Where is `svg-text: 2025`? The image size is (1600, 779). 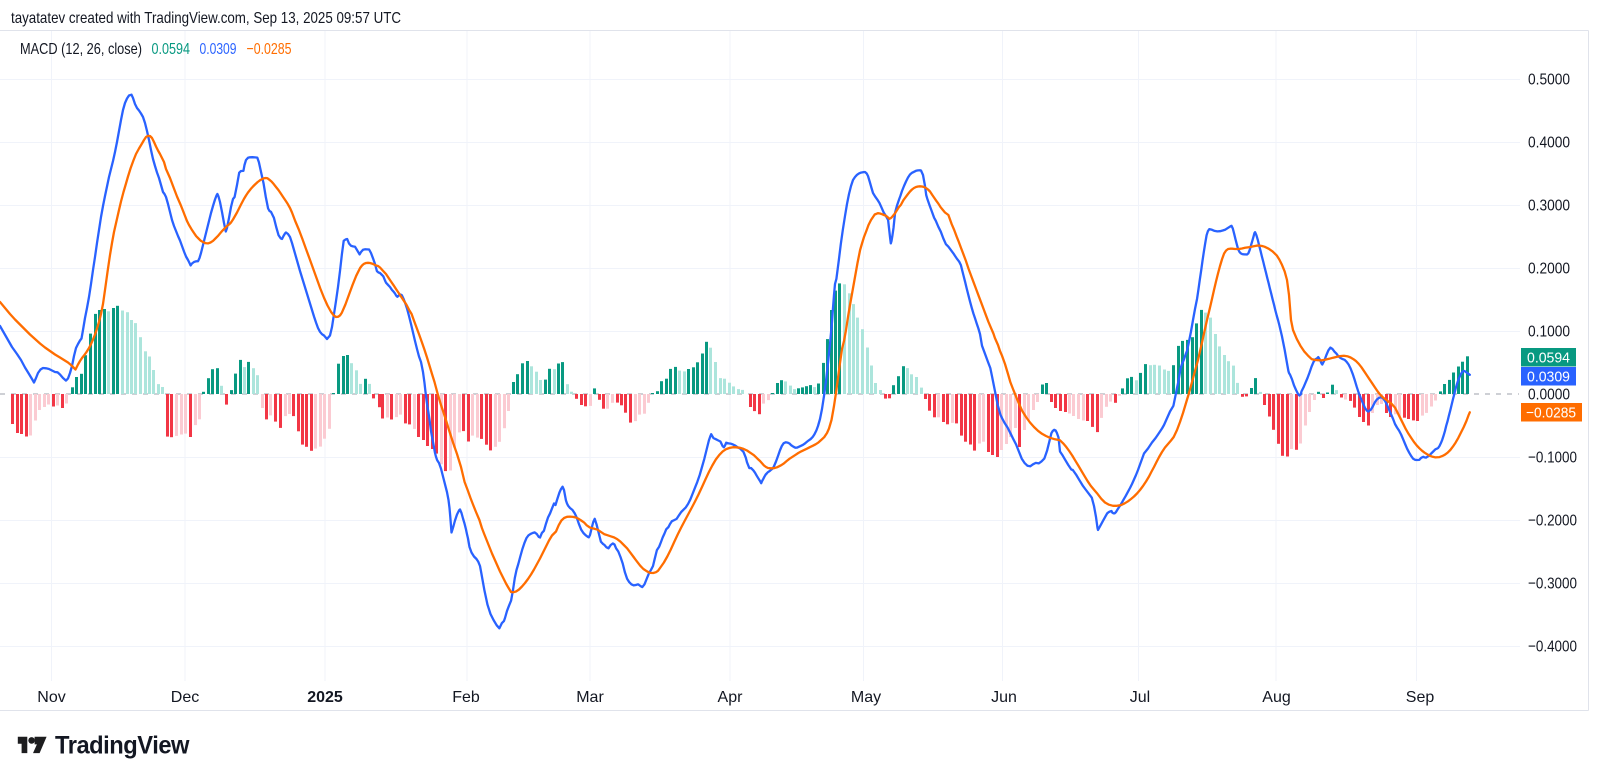
svg-text: 2025 is located at coordinates (325, 697).